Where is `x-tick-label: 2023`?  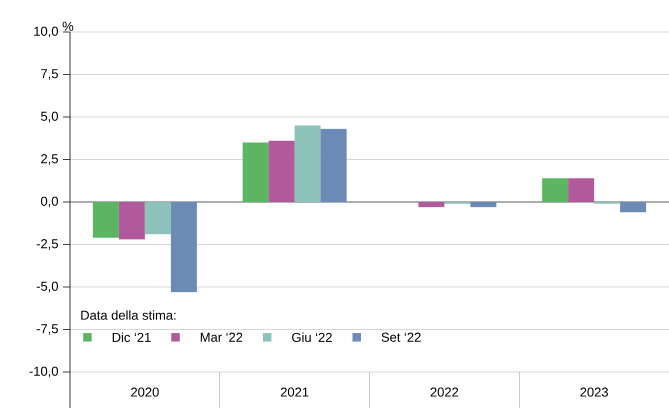
x-tick-label: 2023 is located at coordinates (594, 392).